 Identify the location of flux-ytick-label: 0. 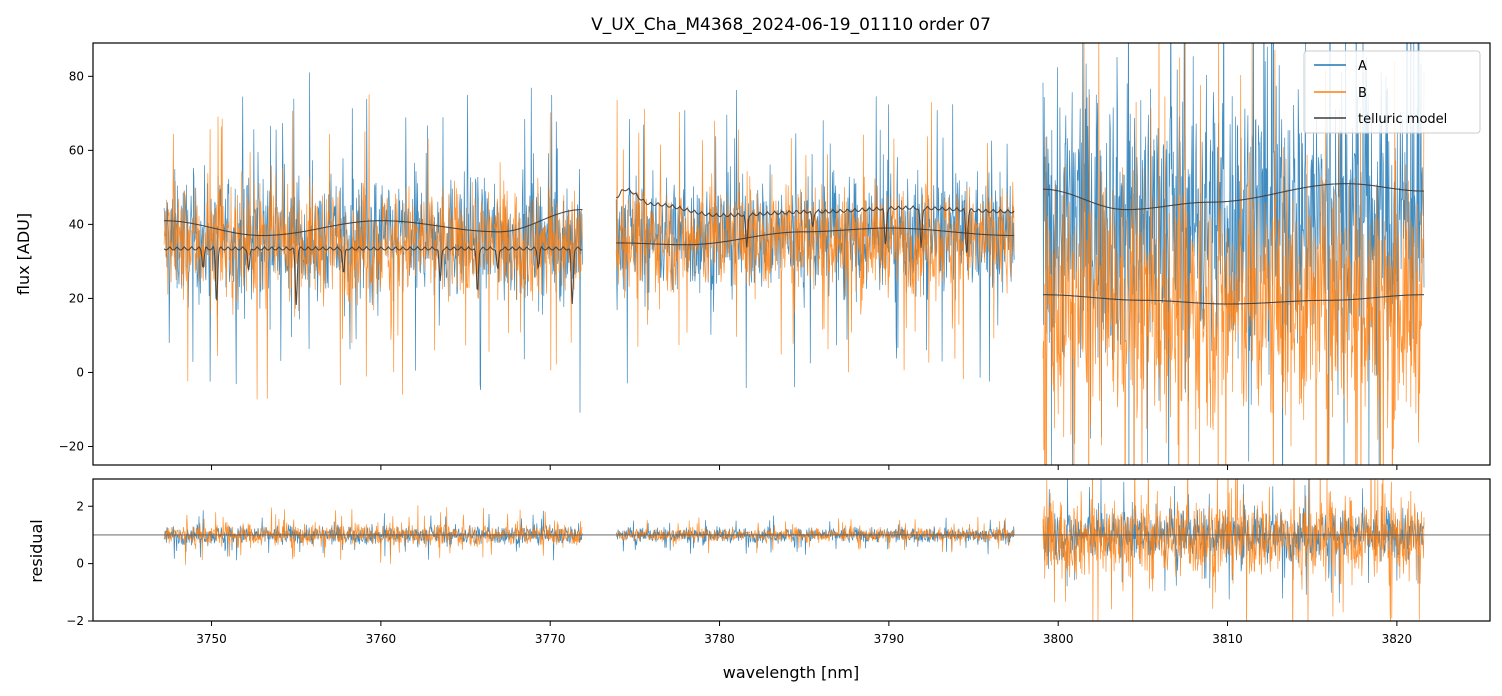
(80, 372).